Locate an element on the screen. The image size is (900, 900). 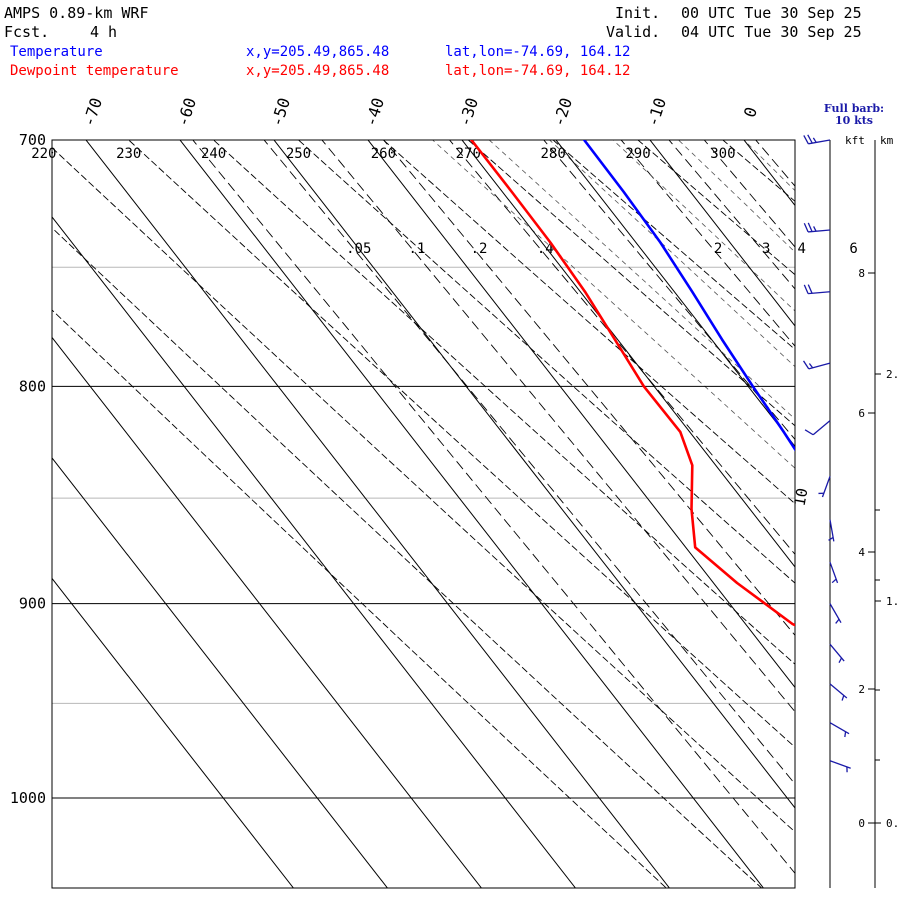
km-tick-label: 2. is located at coordinates (892, 374).